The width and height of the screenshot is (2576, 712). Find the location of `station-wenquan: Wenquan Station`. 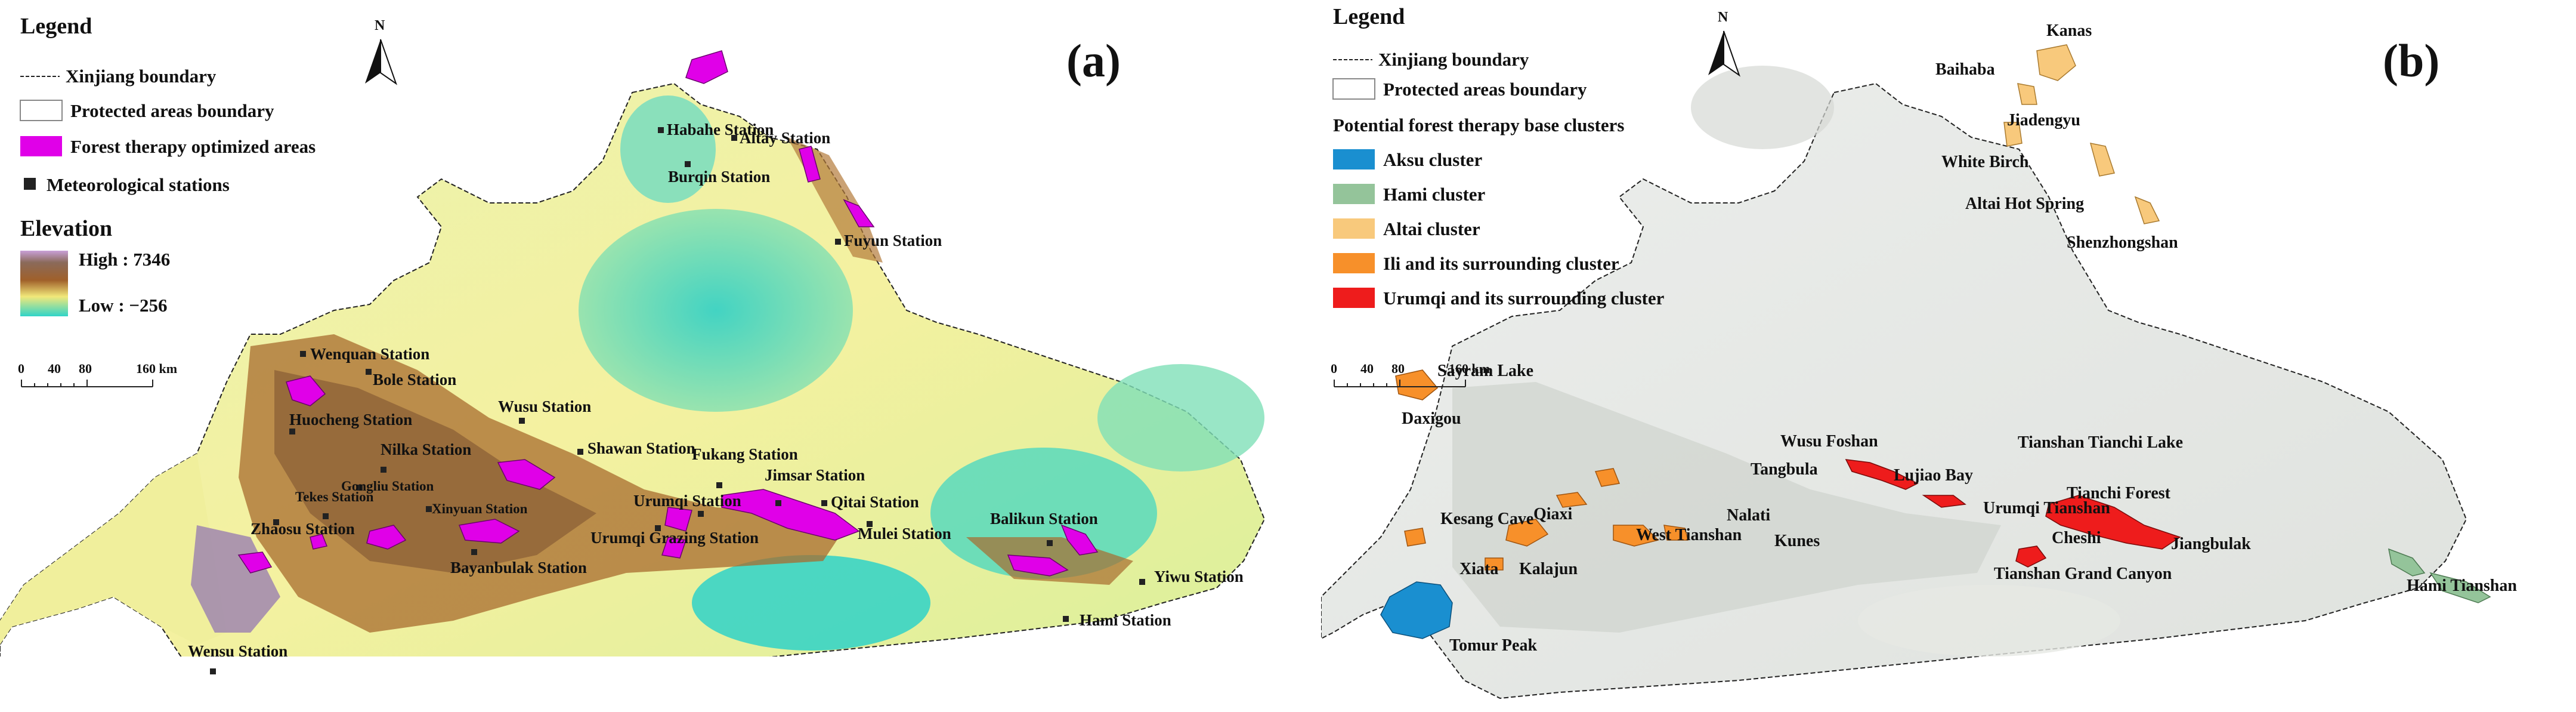

station-wenquan: Wenquan Station is located at coordinates (364, 354).